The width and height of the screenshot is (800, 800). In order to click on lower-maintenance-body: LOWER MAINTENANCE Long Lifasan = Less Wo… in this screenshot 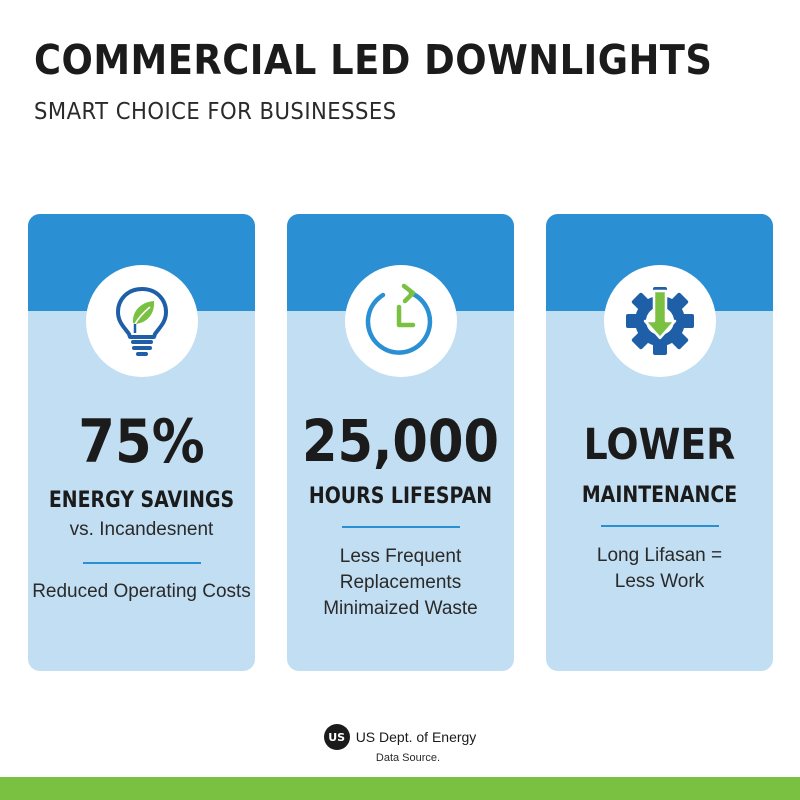, I will do `click(659, 509)`.